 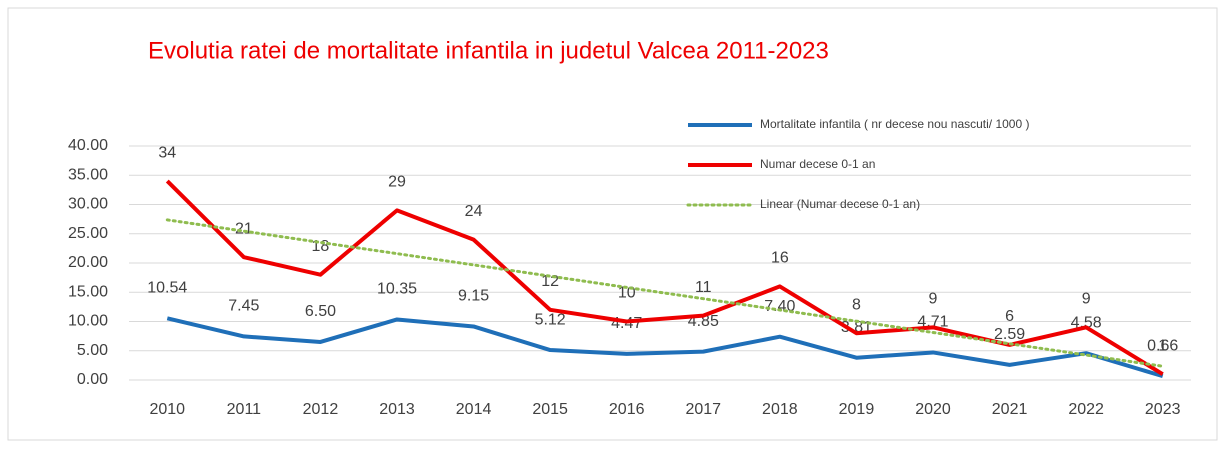 What do you see at coordinates (474, 409) in the screenshot?
I see `x-tick-label: 2014` at bounding box center [474, 409].